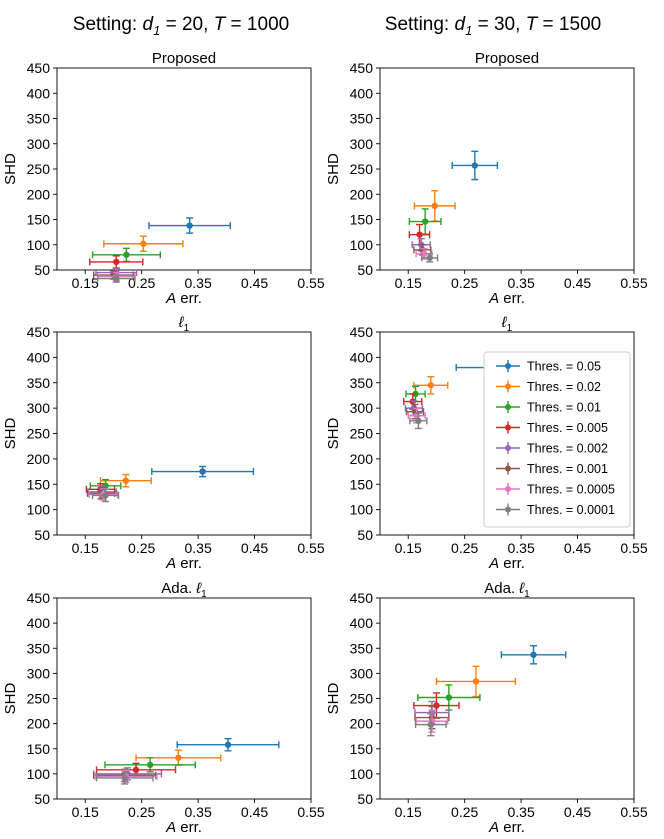 Image resolution: width=664 pixels, height=839 pixels. Describe the element at coordinates (571, 490) in the screenshot. I see `legend-label: Thres. = 0.0005` at that location.